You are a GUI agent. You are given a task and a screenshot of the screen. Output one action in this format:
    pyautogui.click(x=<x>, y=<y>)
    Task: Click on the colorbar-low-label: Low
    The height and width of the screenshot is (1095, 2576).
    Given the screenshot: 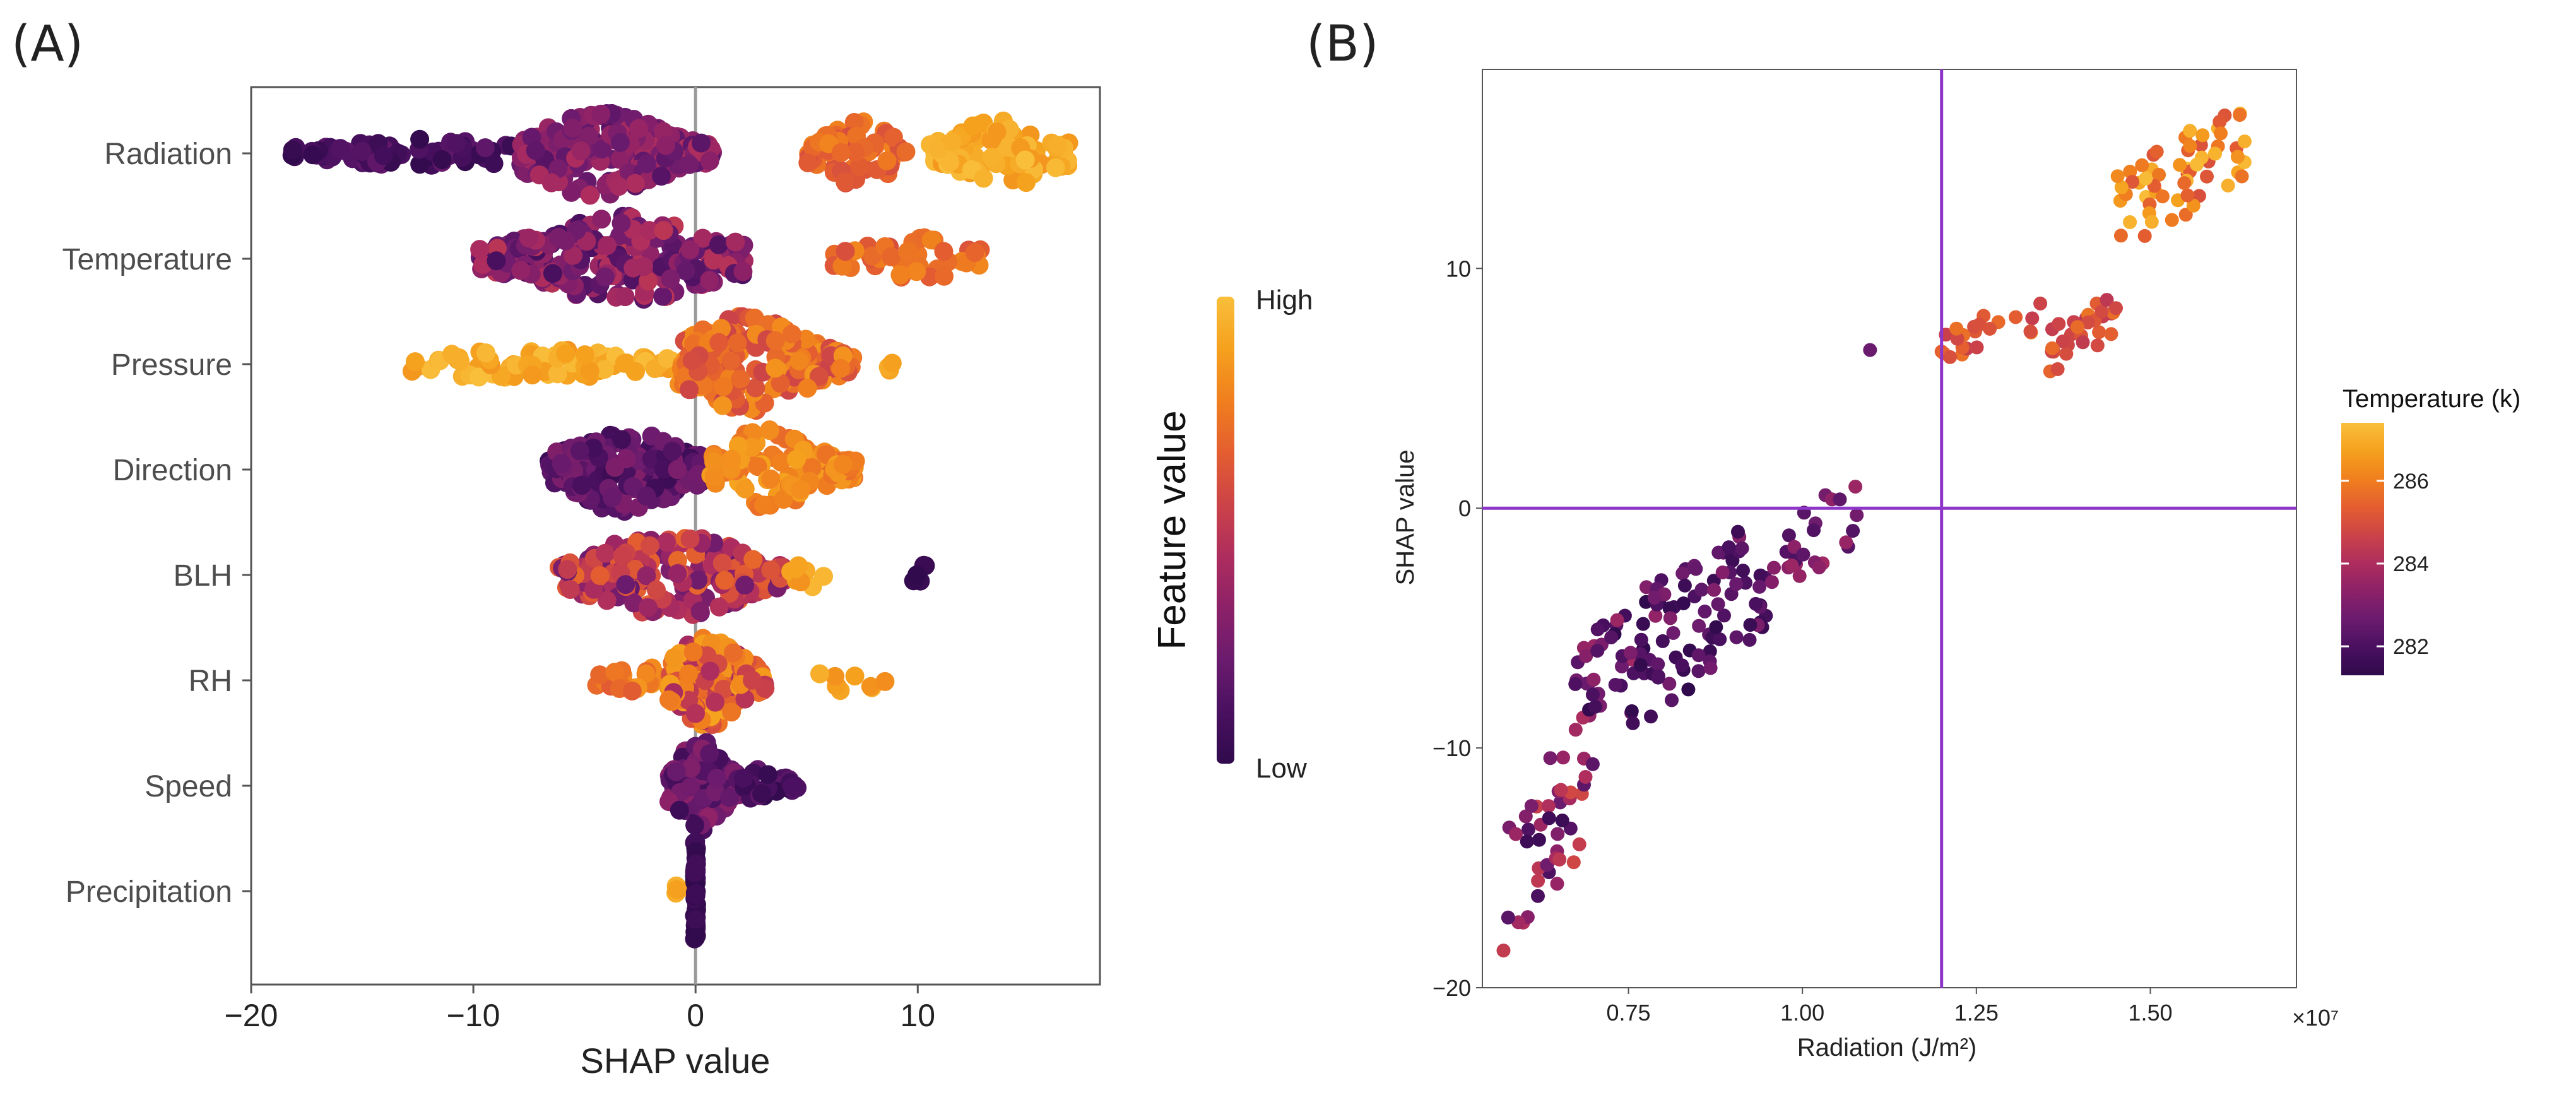 What is the action you would take?
    pyautogui.click(x=1281, y=768)
    